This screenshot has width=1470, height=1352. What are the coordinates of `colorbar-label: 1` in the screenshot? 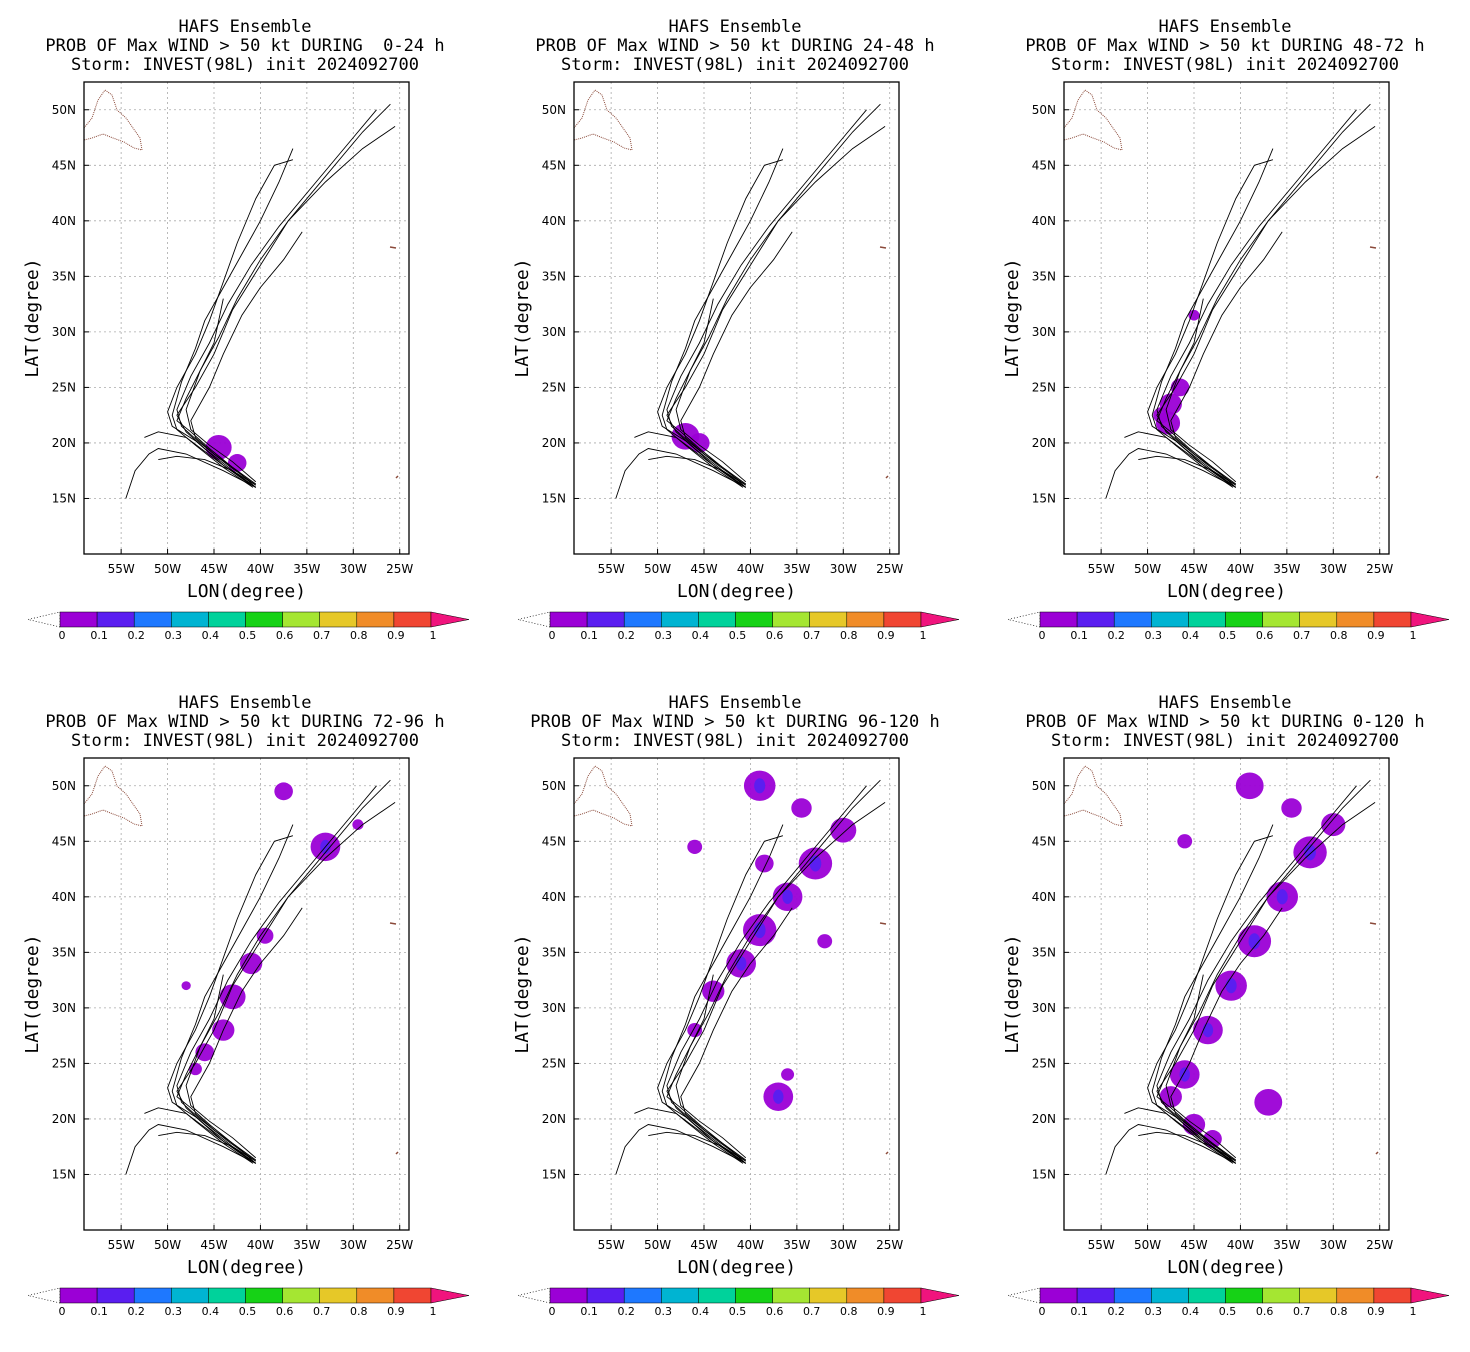 It's located at (433, 635).